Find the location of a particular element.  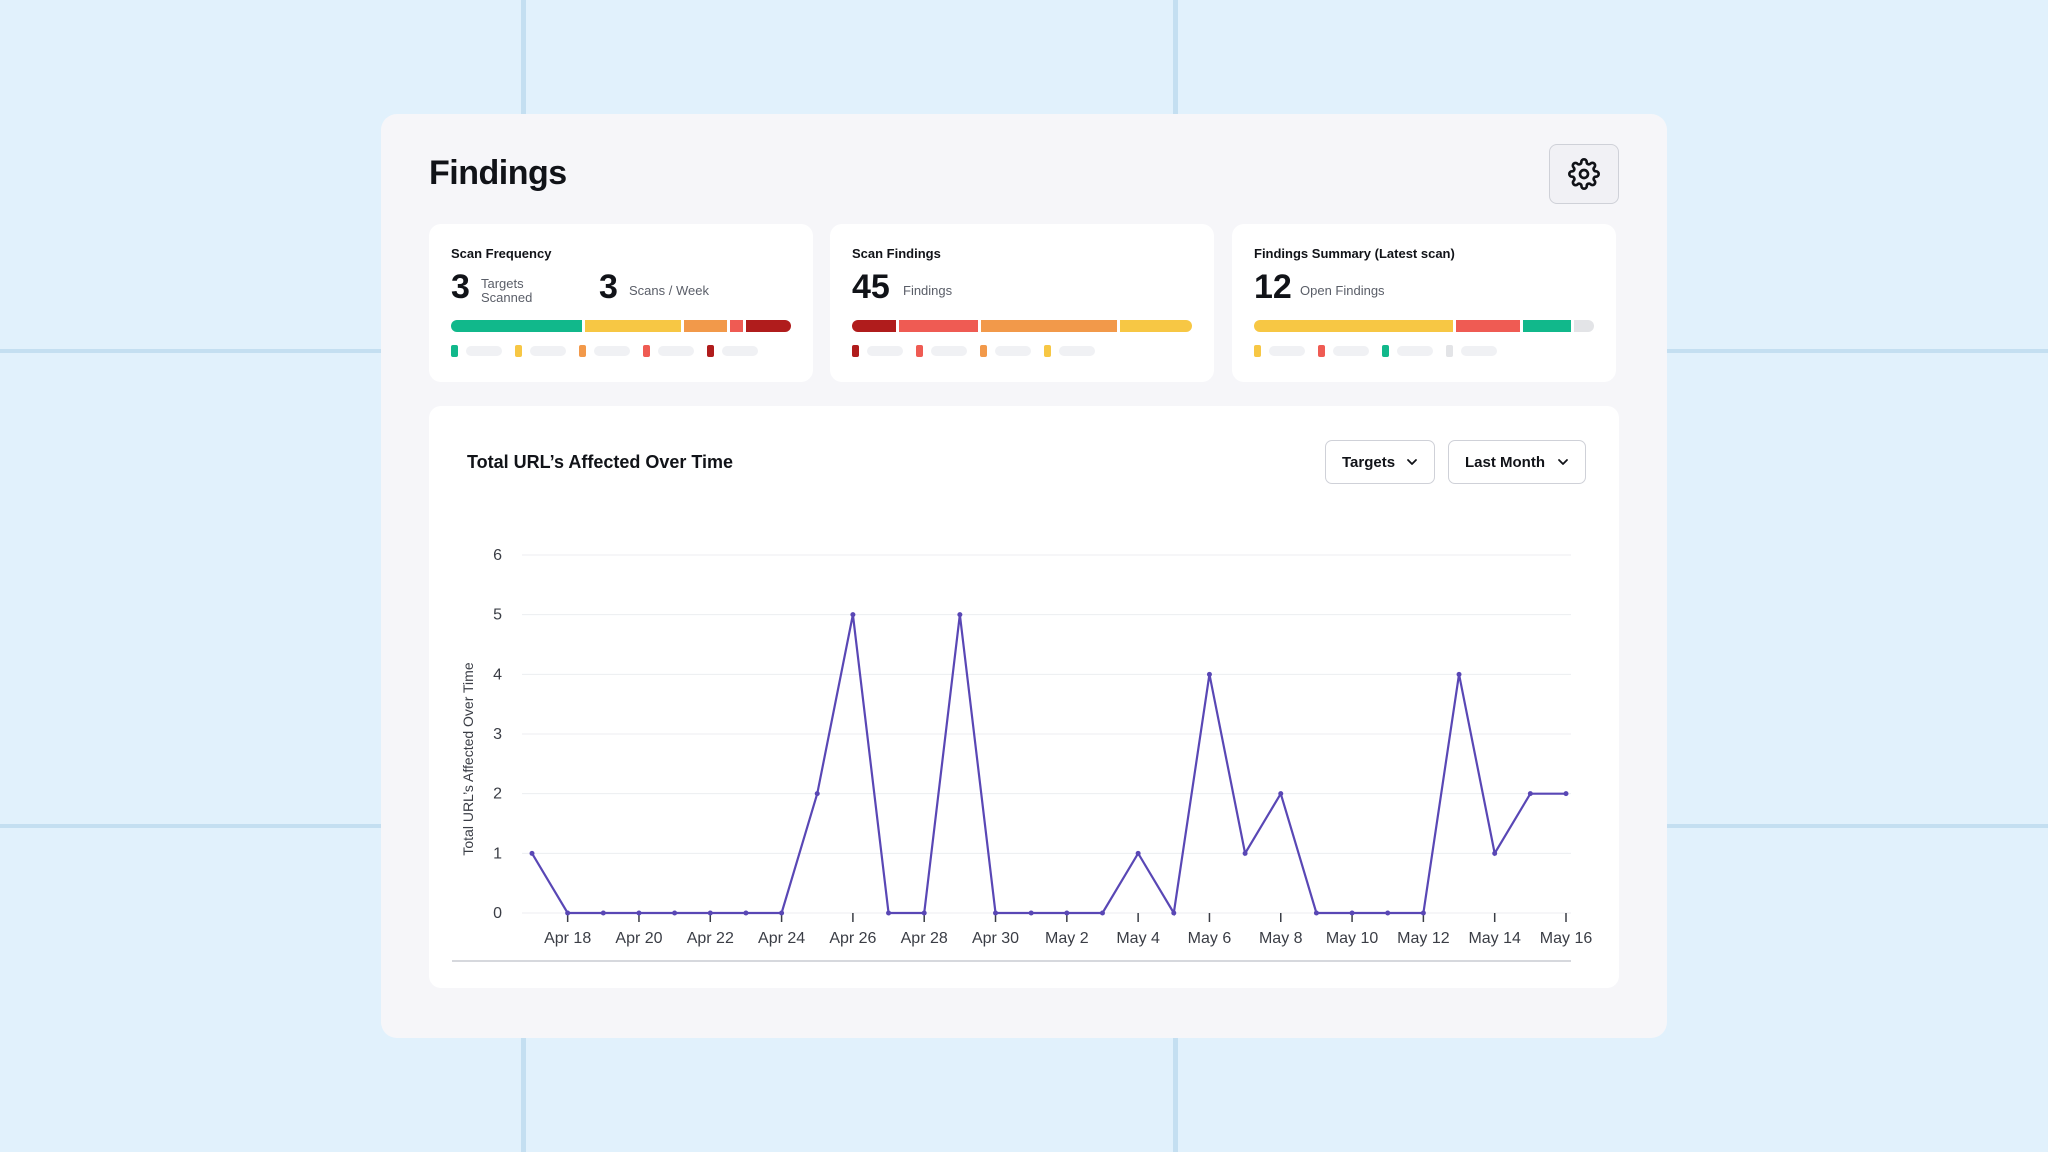

gear-icon is located at coordinates (1584, 174).